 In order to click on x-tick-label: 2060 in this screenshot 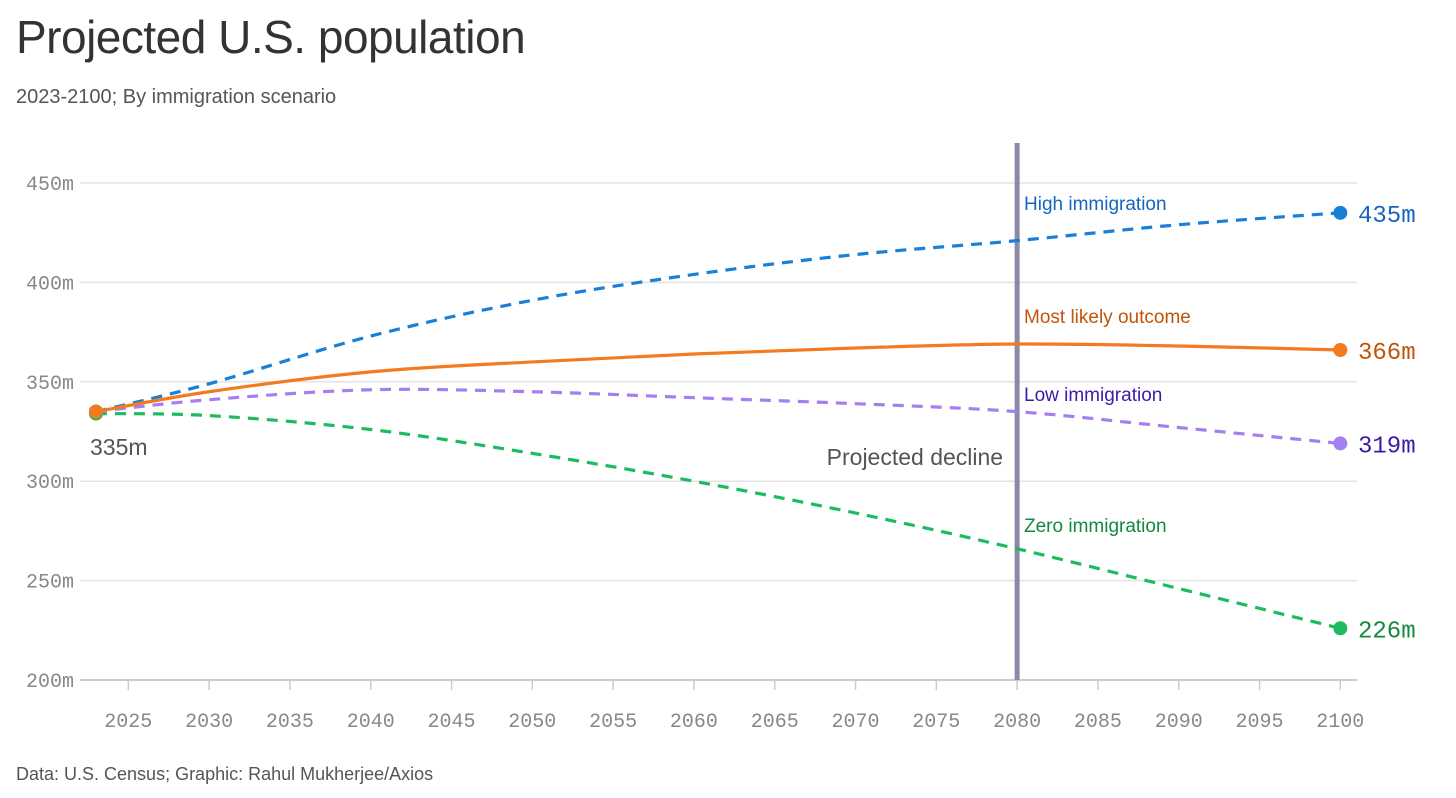, I will do `click(694, 722)`.